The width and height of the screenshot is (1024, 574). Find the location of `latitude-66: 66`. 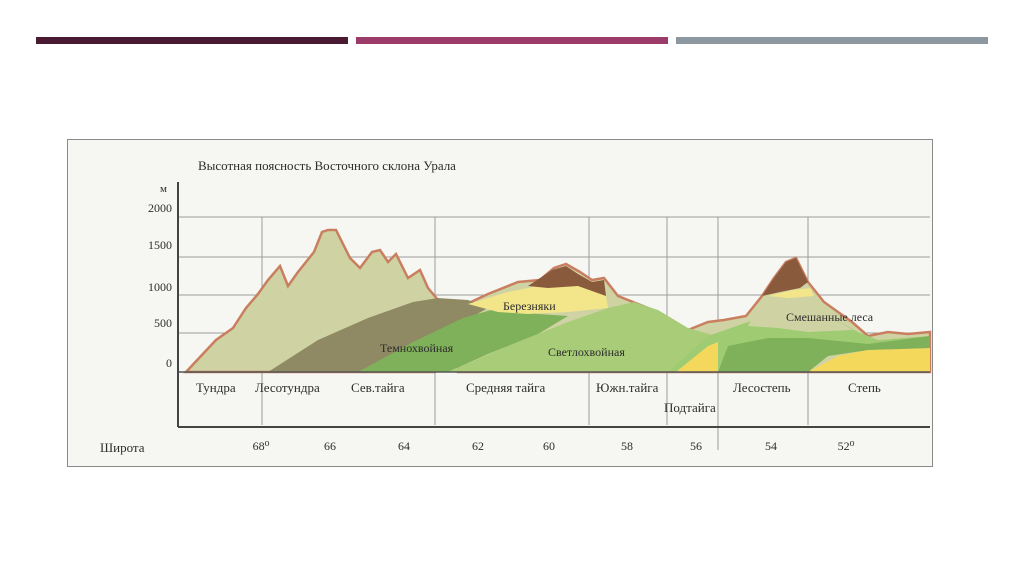

latitude-66: 66 is located at coordinates (330, 446).